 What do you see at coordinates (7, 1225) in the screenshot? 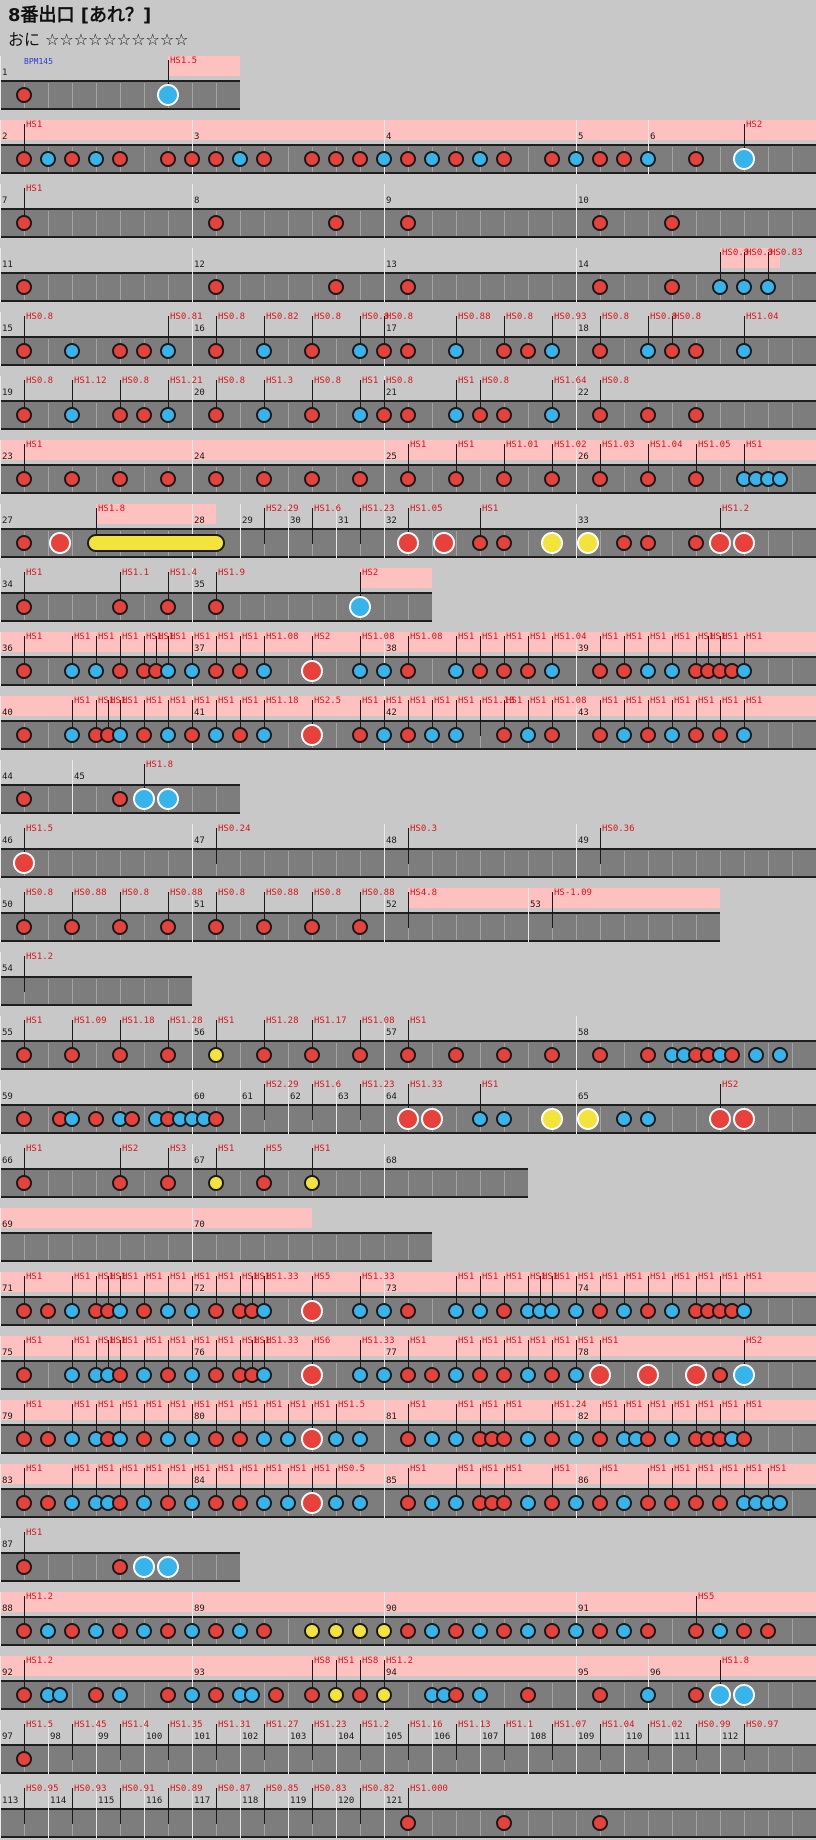
I see `measure-number: 69` at bounding box center [7, 1225].